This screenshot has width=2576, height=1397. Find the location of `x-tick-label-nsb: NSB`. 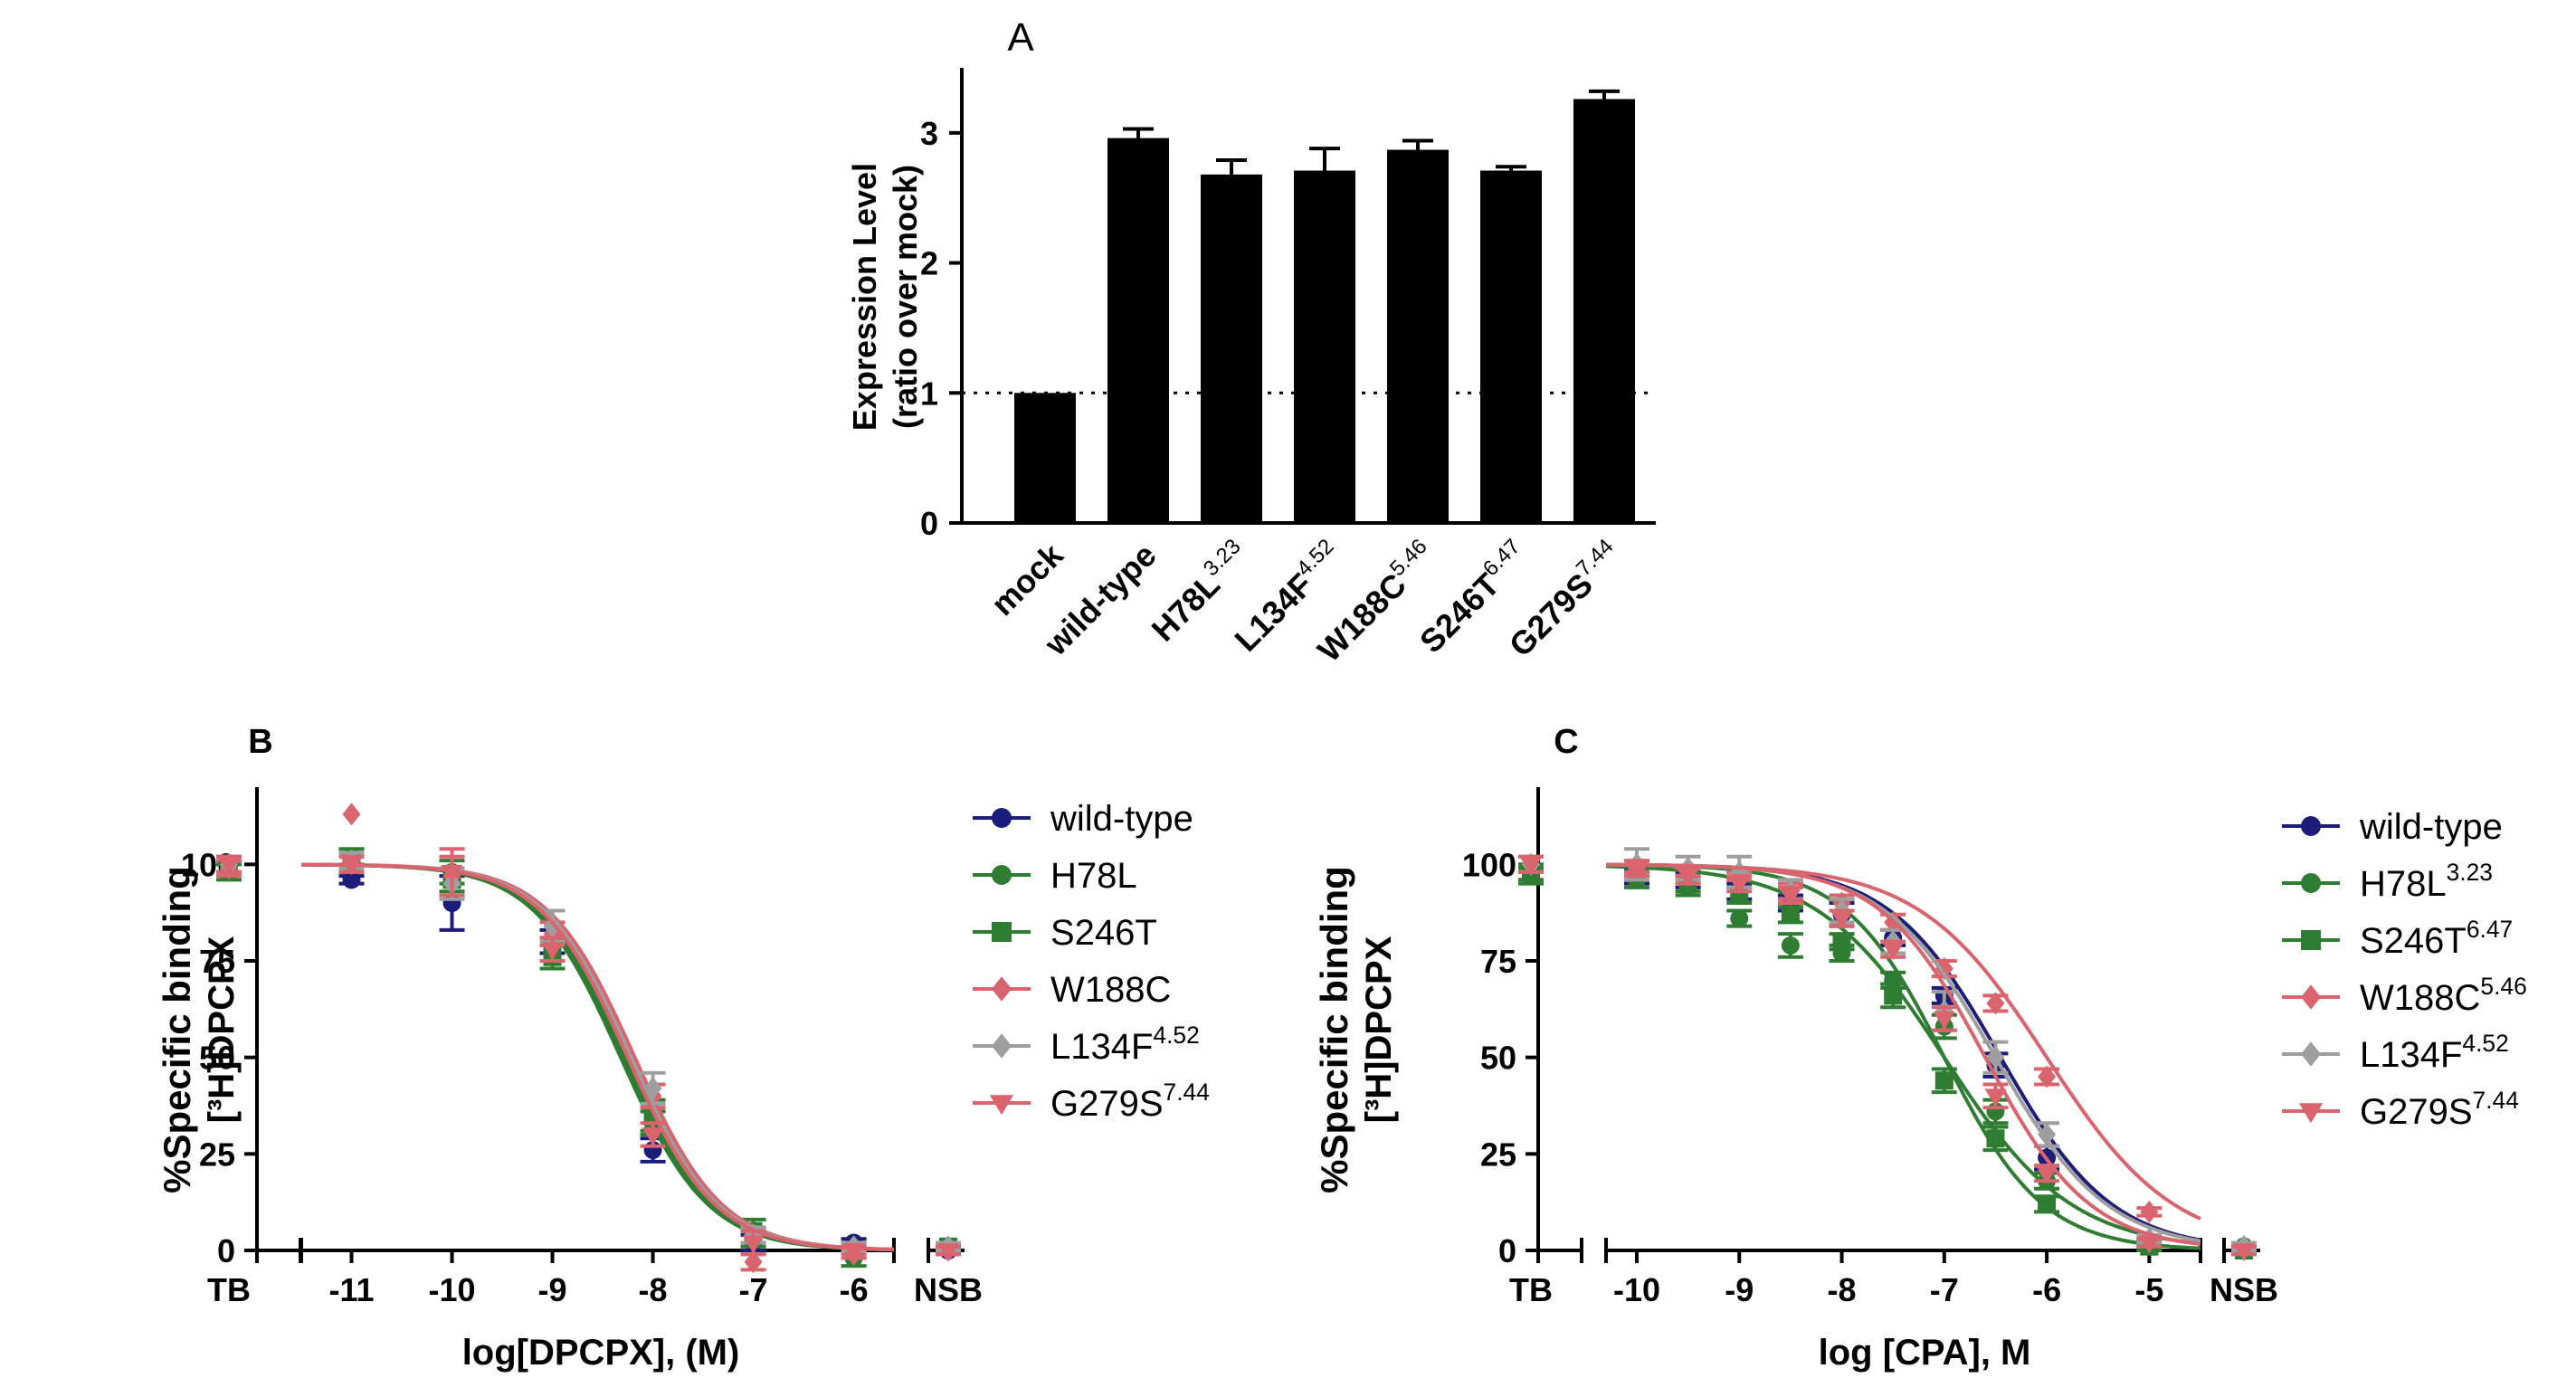

x-tick-label-nsb: NSB is located at coordinates (2244, 1289).